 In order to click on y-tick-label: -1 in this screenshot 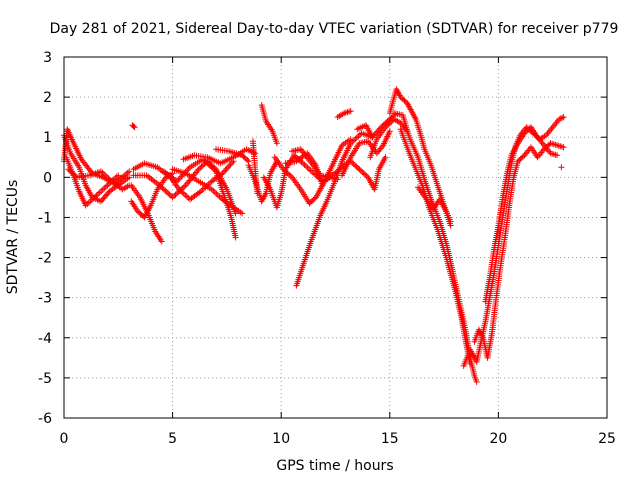, I will do `click(45, 218)`.